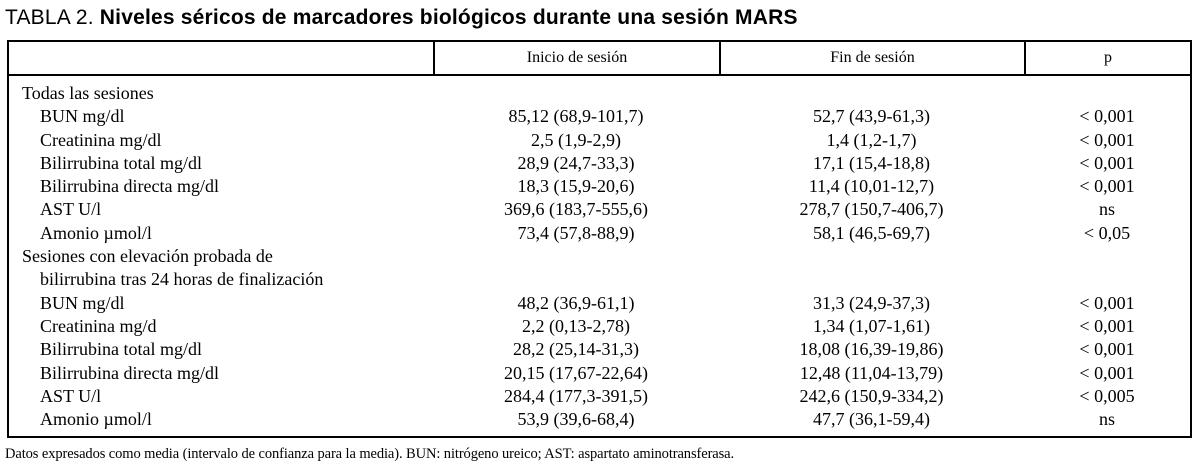  What do you see at coordinates (576, 186) in the screenshot?
I see `value-inicio: 18,3 (15,9-20,6)` at bounding box center [576, 186].